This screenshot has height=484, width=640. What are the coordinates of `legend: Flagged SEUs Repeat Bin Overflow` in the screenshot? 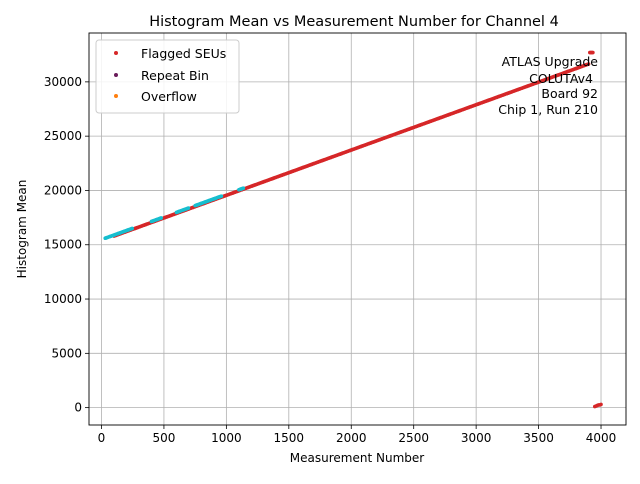 It's located at (167, 76).